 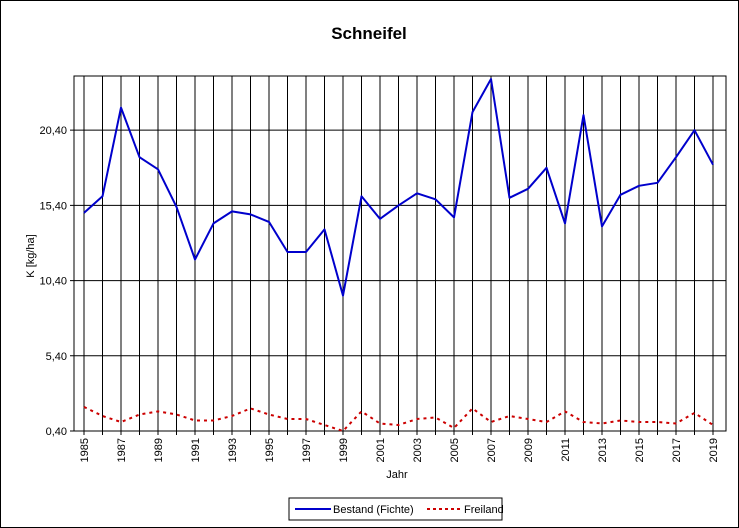 I want to click on x-tick-label: 2007, so click(x=492, y=450).